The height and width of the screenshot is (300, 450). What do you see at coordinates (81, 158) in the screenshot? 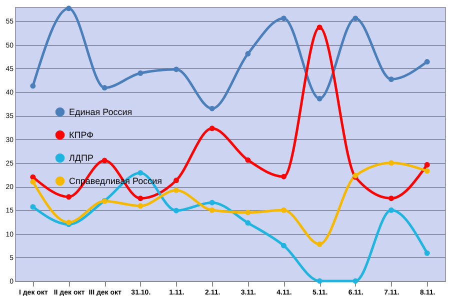
I see `legend-label: ЛДПР` at bounding box center [81, 158].